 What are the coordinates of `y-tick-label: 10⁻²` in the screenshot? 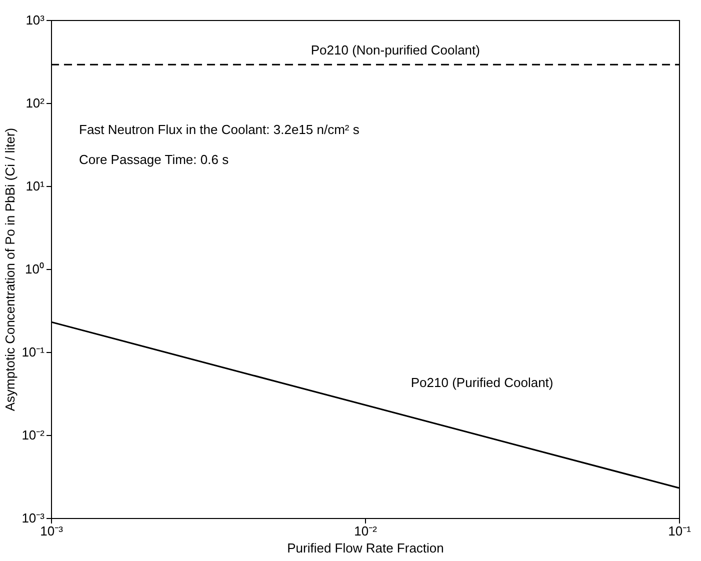 It's located at (34, 435).